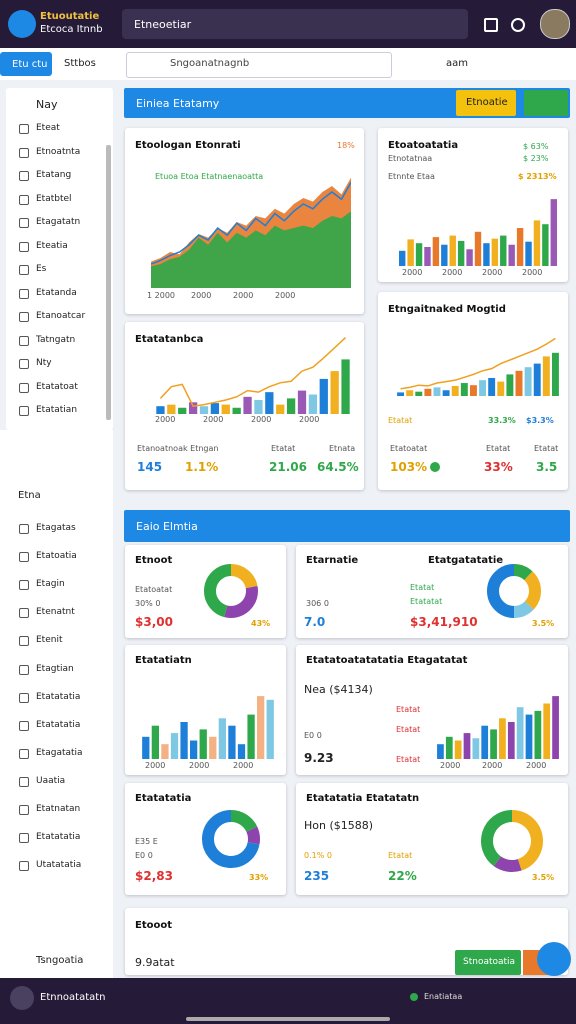  What do you see at coordinates (56, 528) in the screenshot?
I see `nav-item: Etagatas` at bounding box center [56, 528].